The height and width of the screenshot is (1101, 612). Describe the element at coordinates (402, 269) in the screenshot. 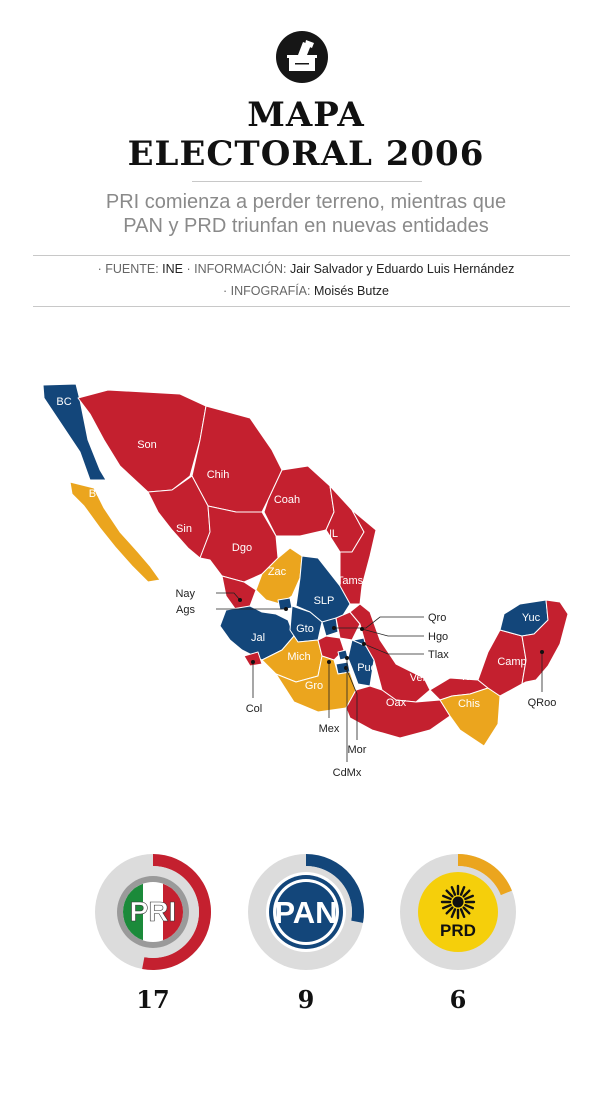

I see `informacion-value: Jair Salvador y Eduardo Luis Hernández` at that location.